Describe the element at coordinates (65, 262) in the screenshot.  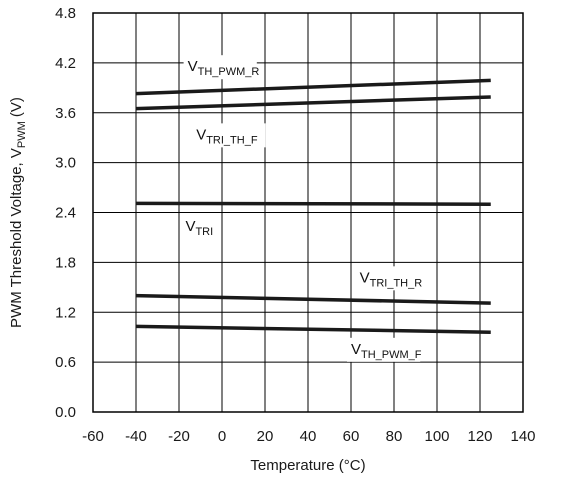
I see `y-tick-label: 1.8` at that location.